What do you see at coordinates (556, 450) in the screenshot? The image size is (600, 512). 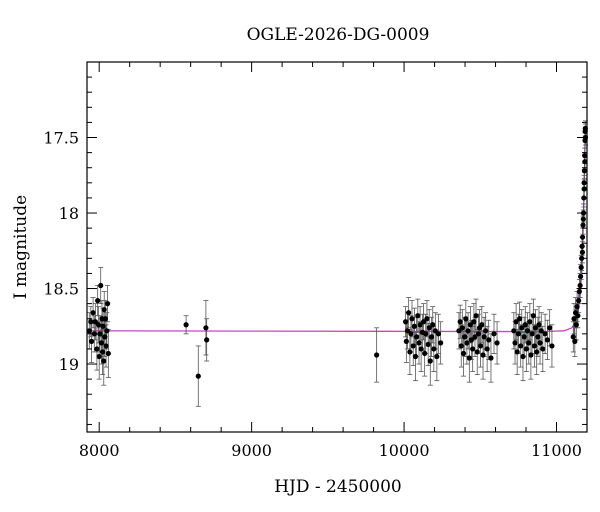 I see `x-tick-label: 11000` at bounding box center [556, 450].